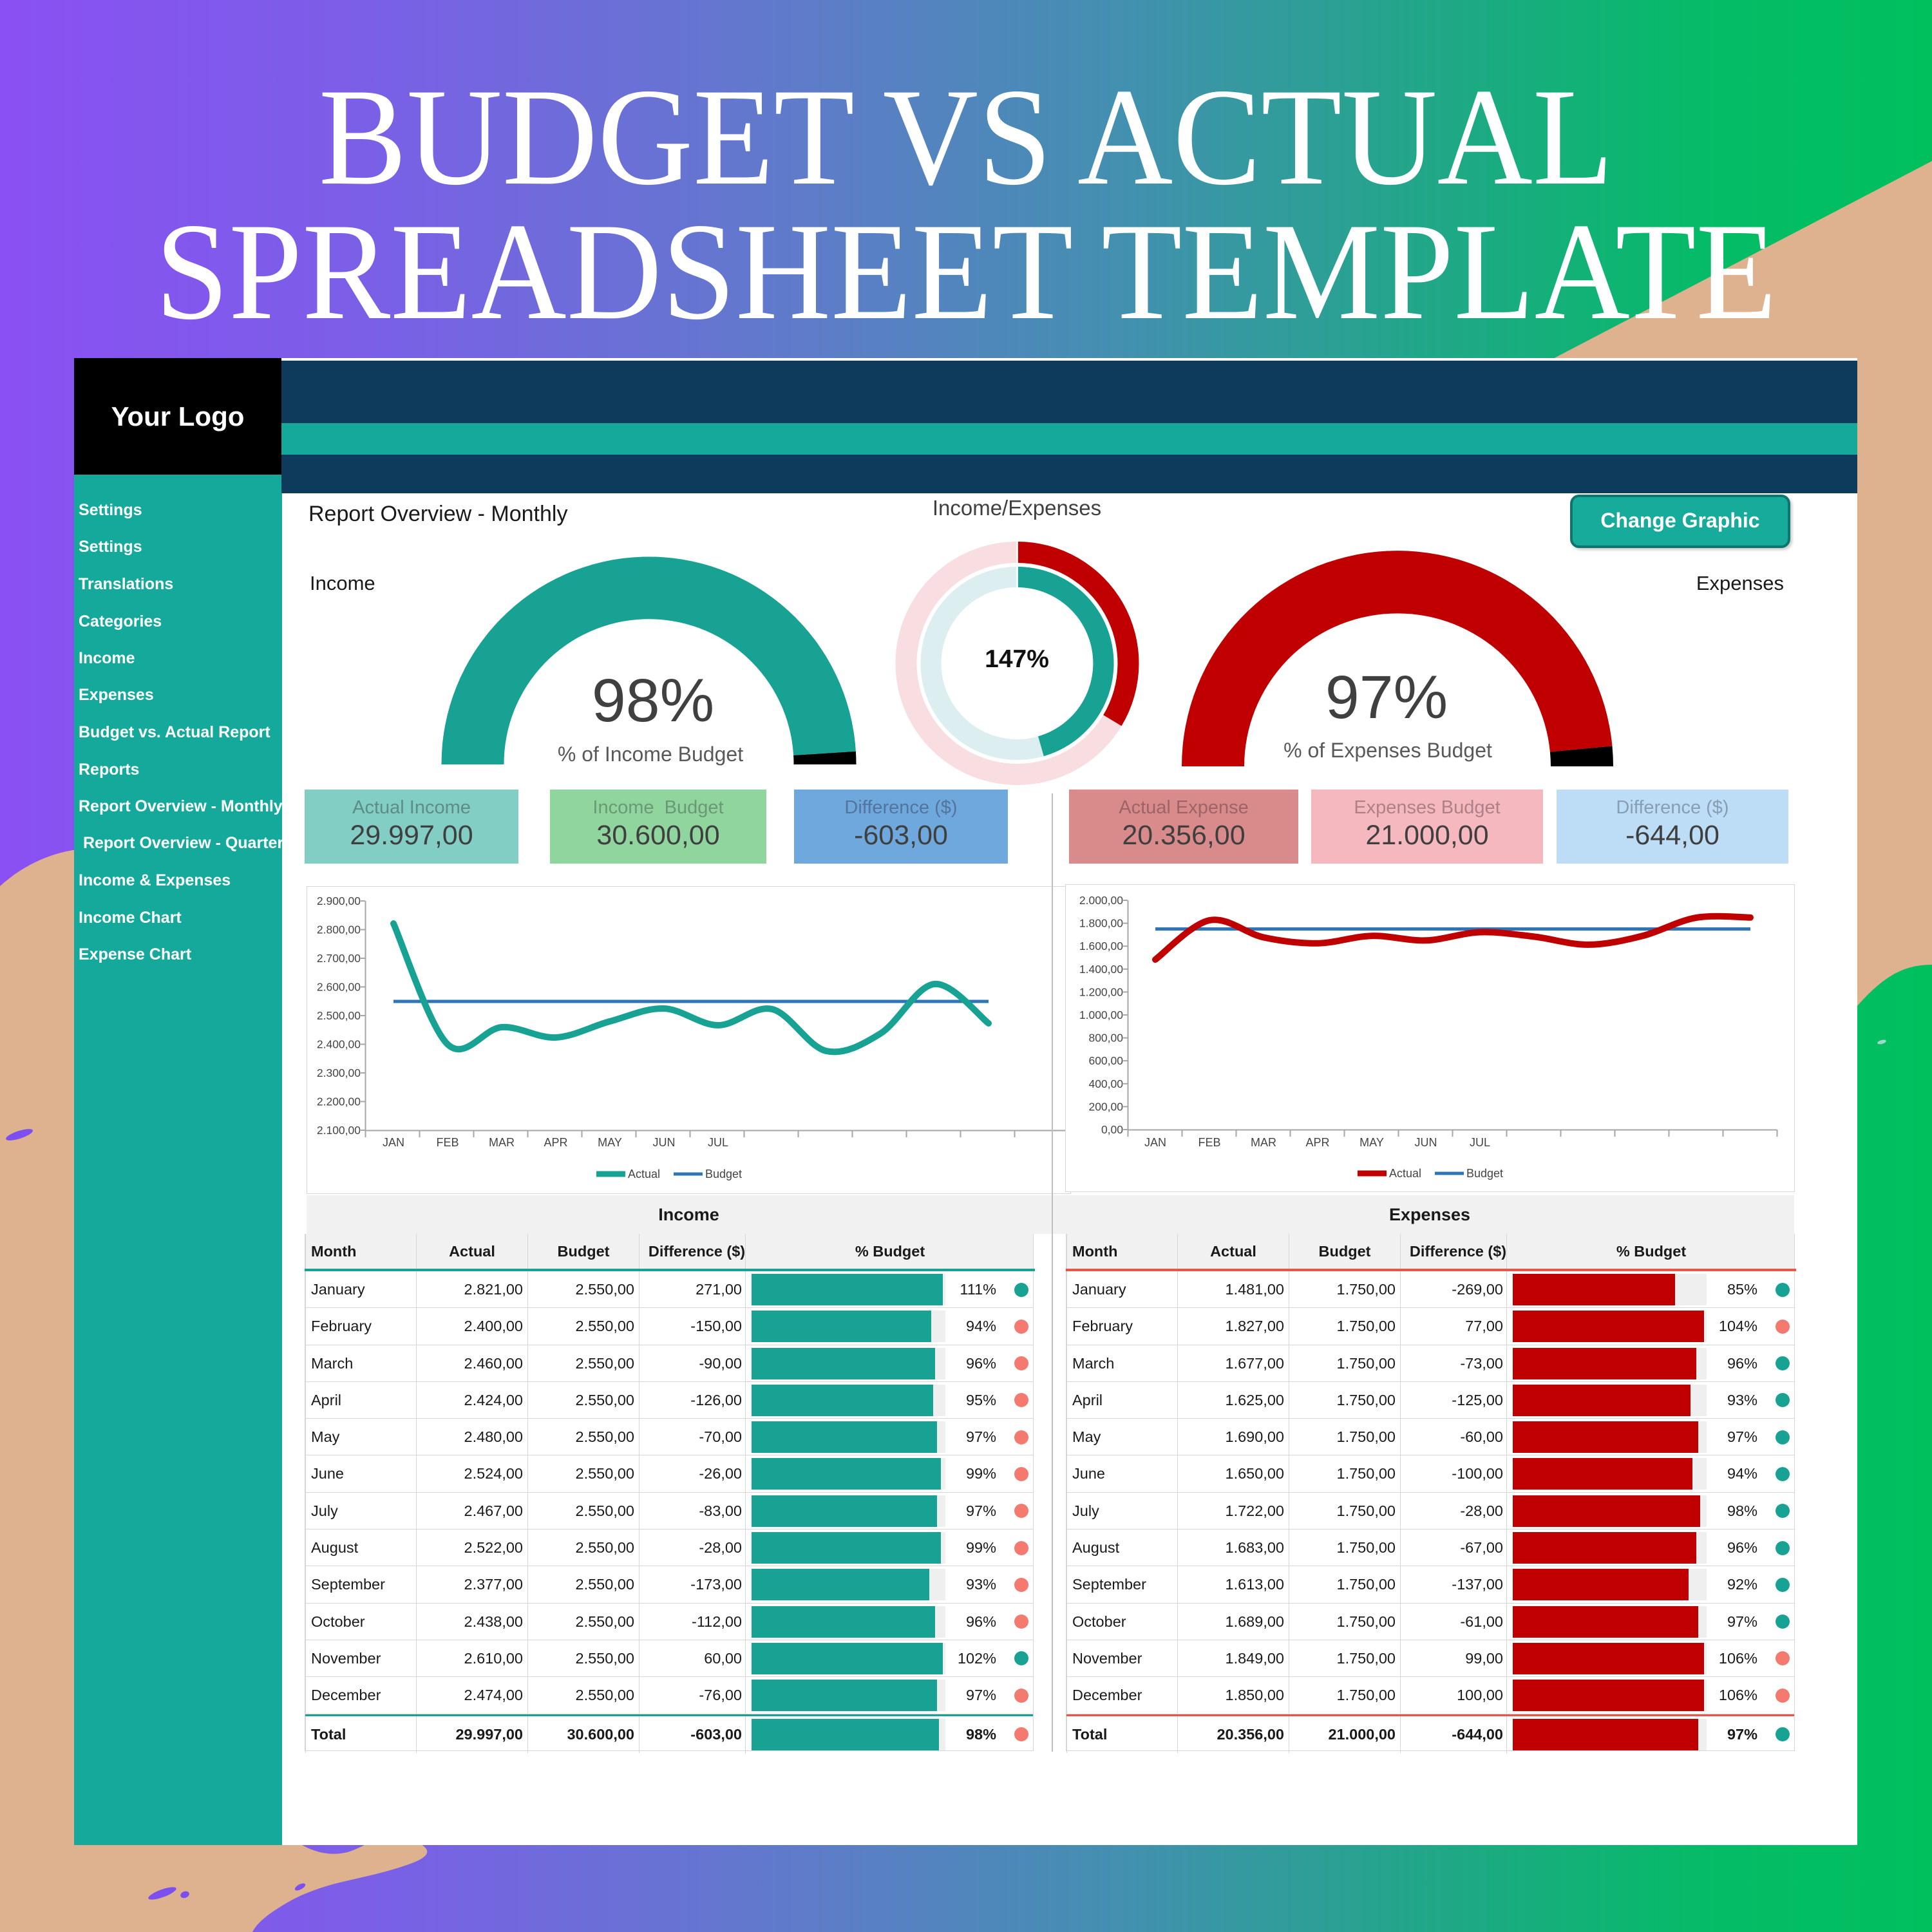  I want to click on svg-text: 2.500,00, so click(339, 1015).